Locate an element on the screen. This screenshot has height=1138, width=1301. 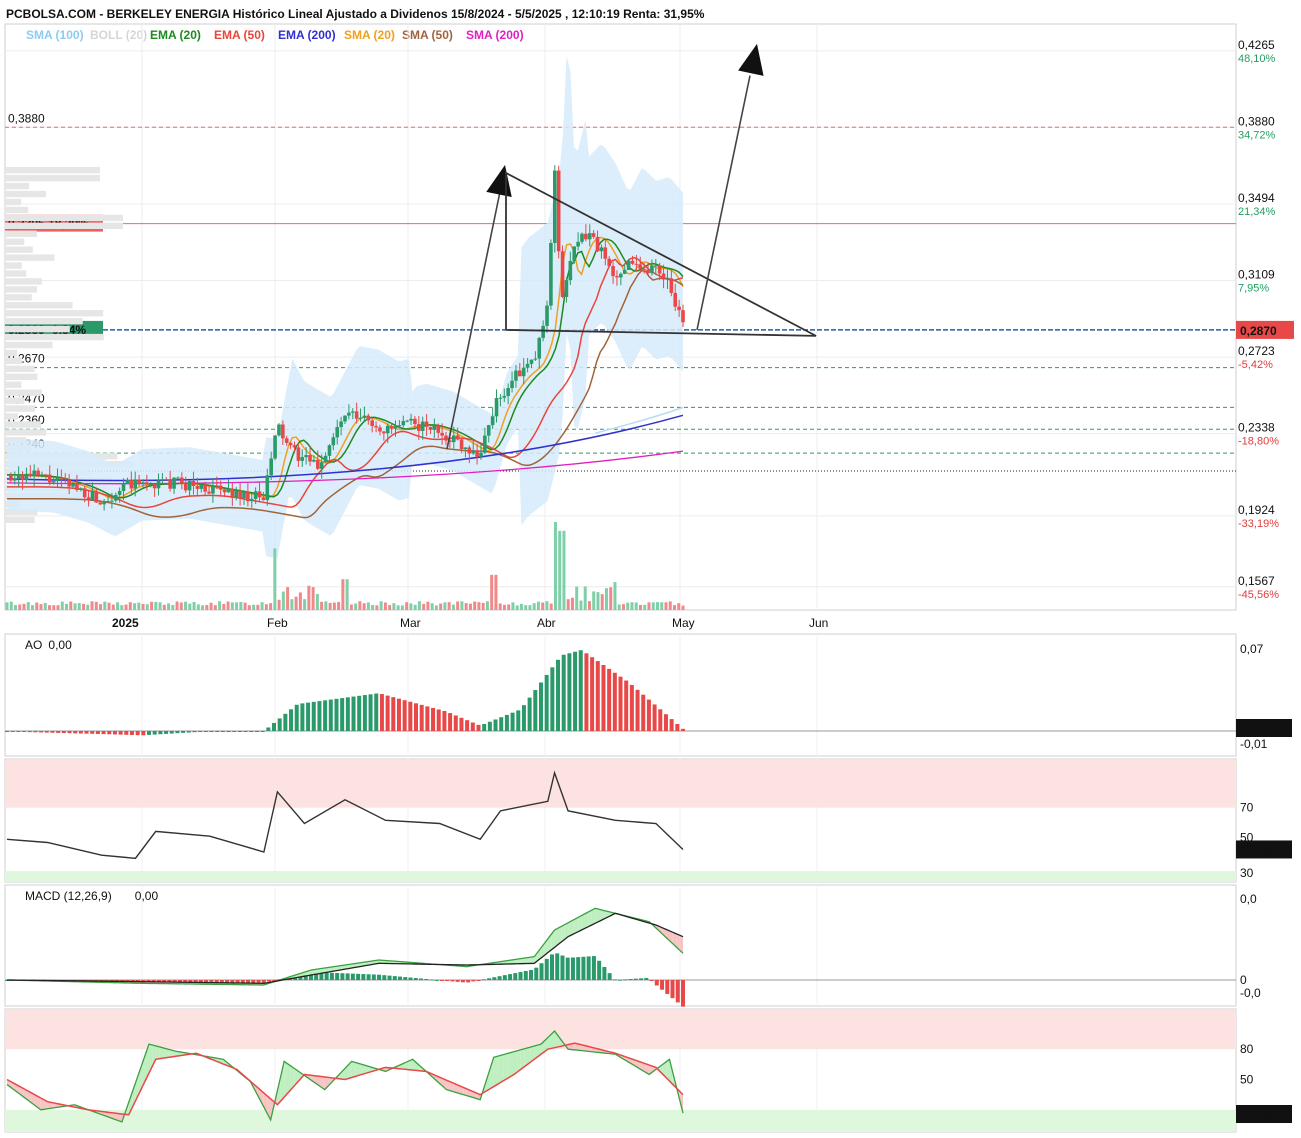
macd-tick-label: 0 is located at coordinates (1243, 980).